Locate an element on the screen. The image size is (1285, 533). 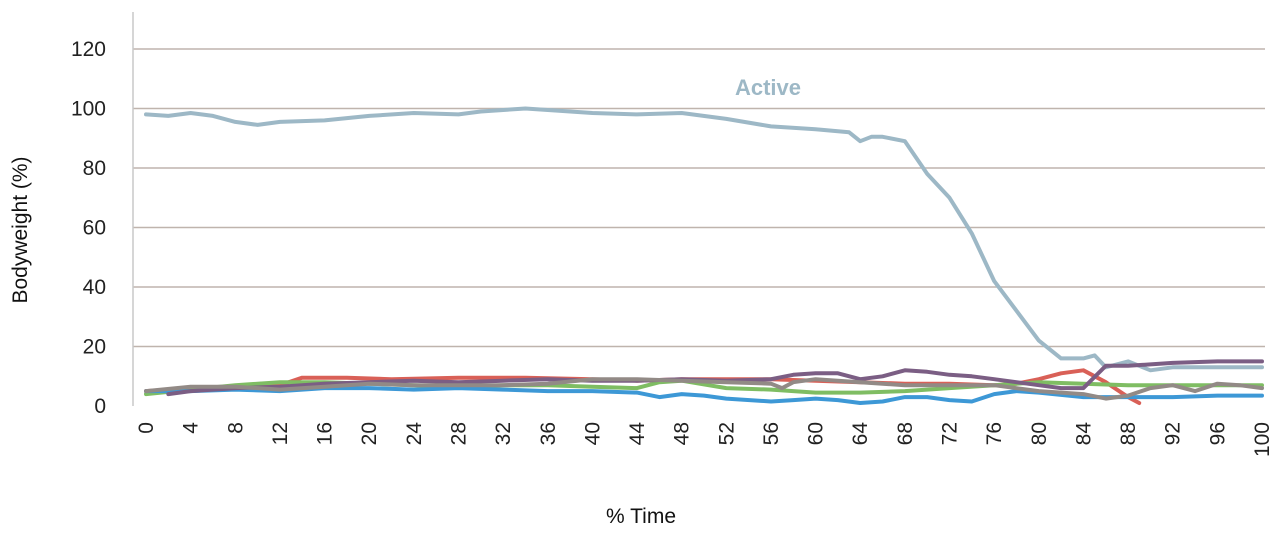
x-tick-label: 48 is located at coordinates (682, 433).